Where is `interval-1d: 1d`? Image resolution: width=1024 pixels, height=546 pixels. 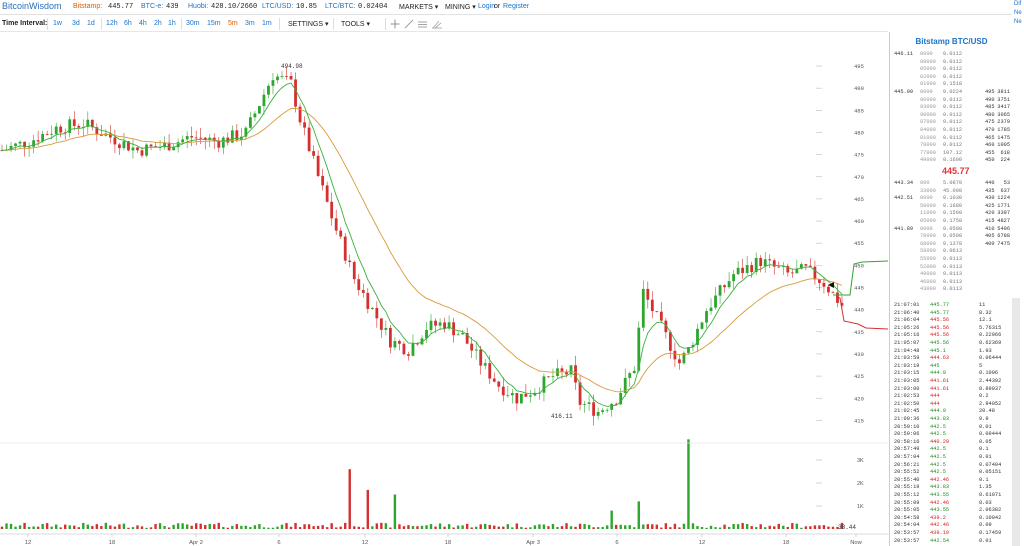 interval-1d: 1d is located at coordinates (91, 23).